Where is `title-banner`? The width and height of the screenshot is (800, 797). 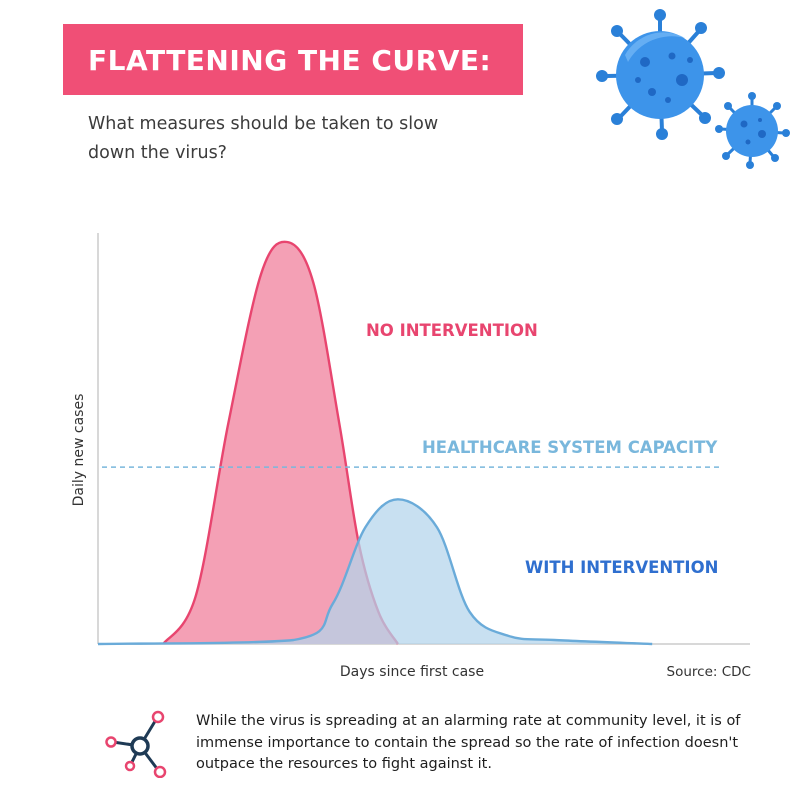 title-banner is located at coordinates (293, 59).